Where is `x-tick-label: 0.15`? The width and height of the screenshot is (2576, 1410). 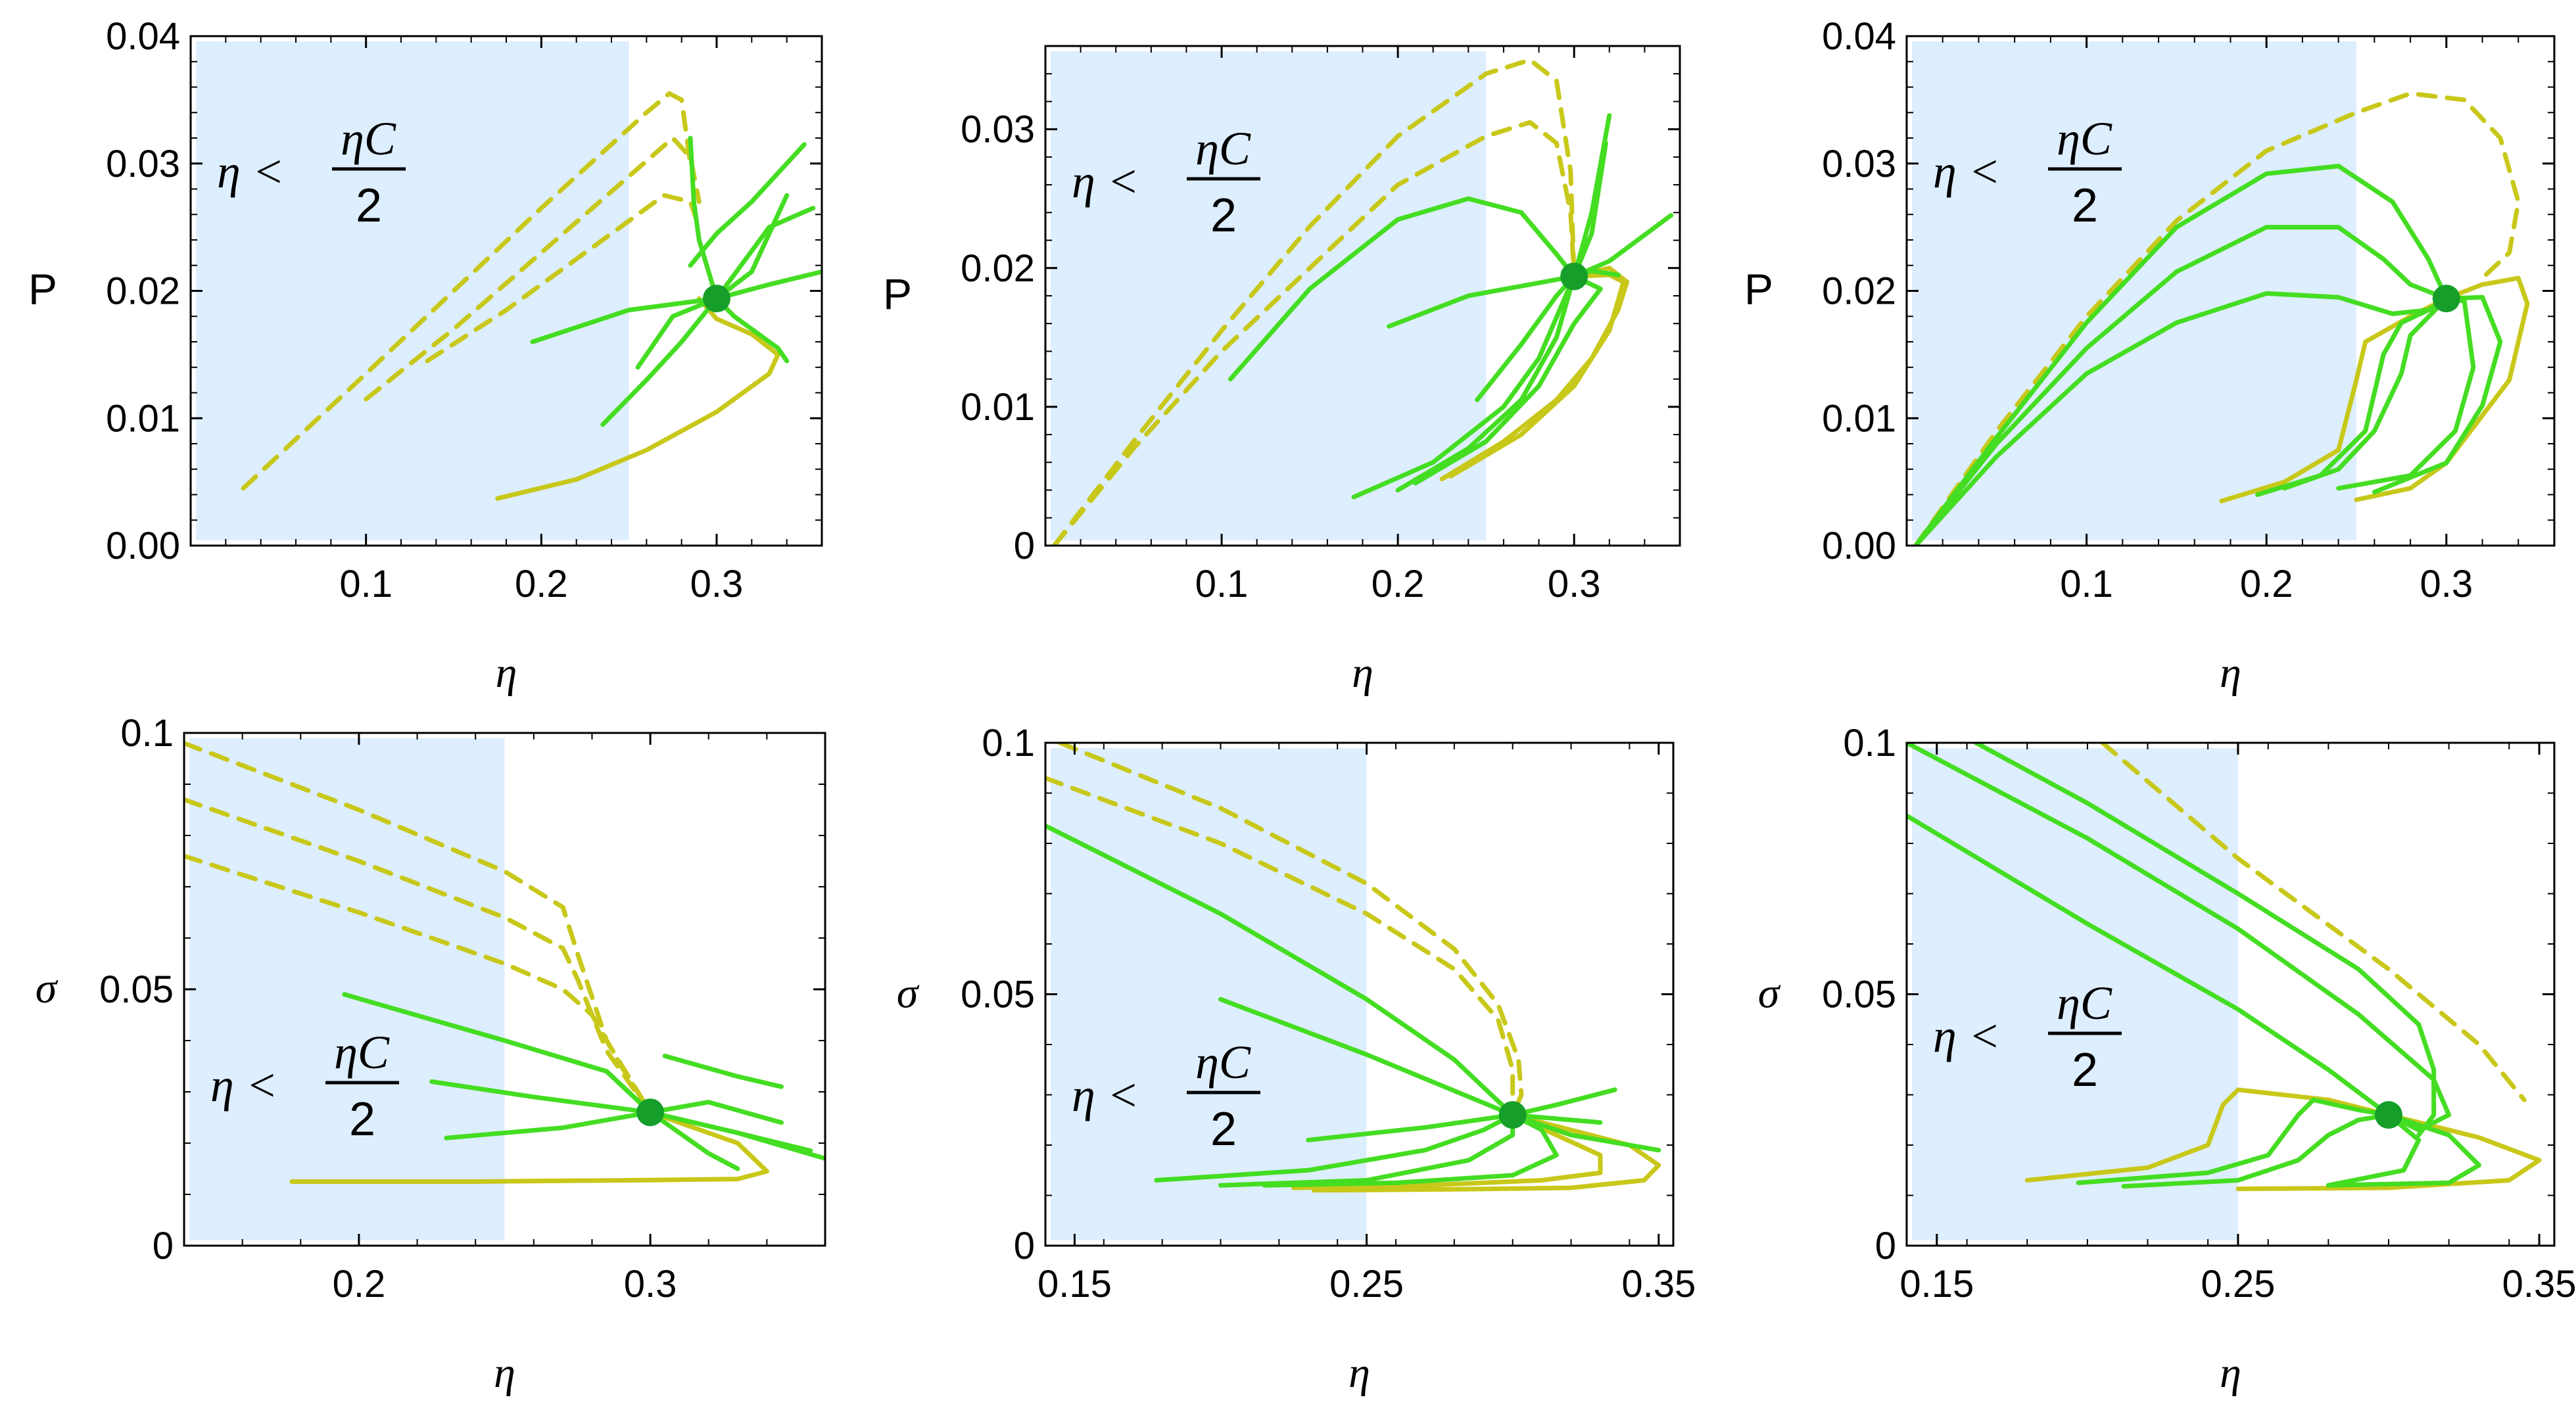
x-tick-label: 0.15 is located at coordinates (1075, 1284).